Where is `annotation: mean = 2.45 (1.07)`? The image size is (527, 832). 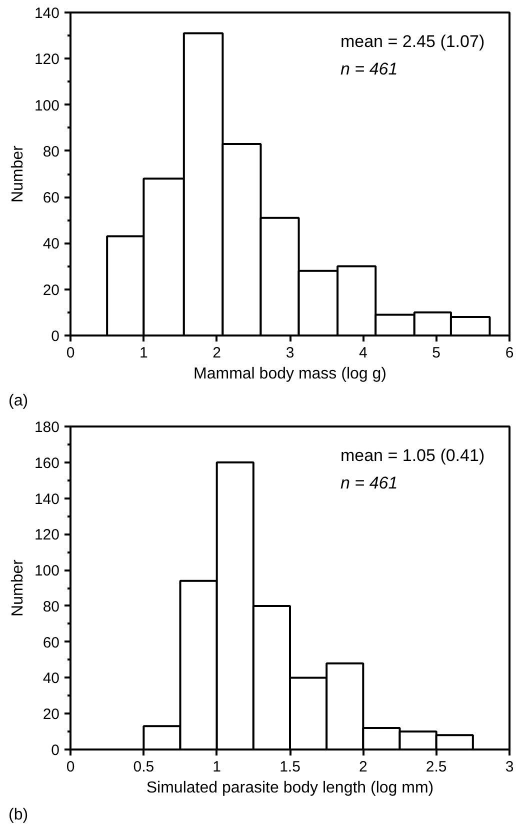 annotation: mean = 2.45 (1.07) is located at coordinates (412, 41).